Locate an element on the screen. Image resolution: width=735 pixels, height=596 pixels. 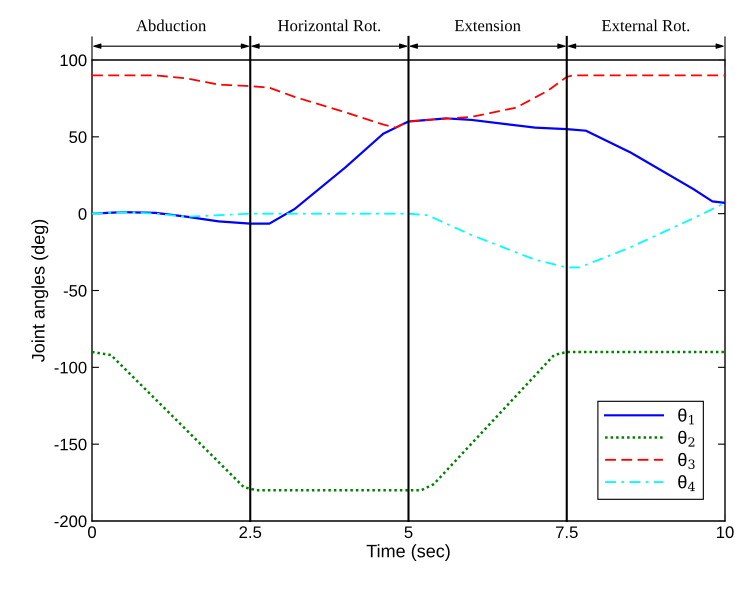
text: Extension is located at coordinates (487, 26).